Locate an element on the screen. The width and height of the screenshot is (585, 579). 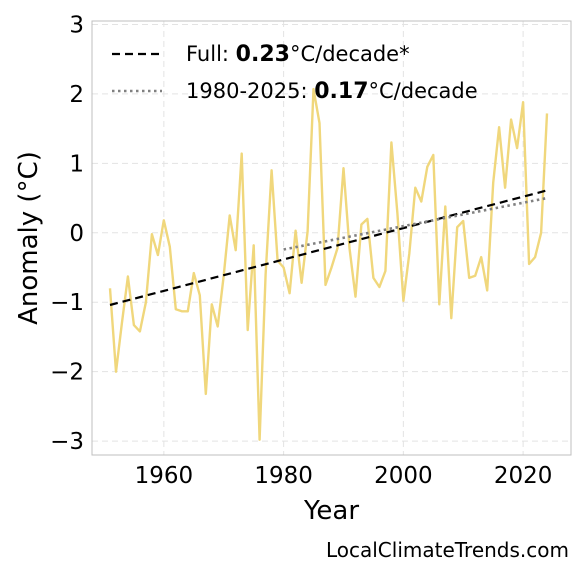
x-tick-label: 1980 is located at coordinates (283, 476).